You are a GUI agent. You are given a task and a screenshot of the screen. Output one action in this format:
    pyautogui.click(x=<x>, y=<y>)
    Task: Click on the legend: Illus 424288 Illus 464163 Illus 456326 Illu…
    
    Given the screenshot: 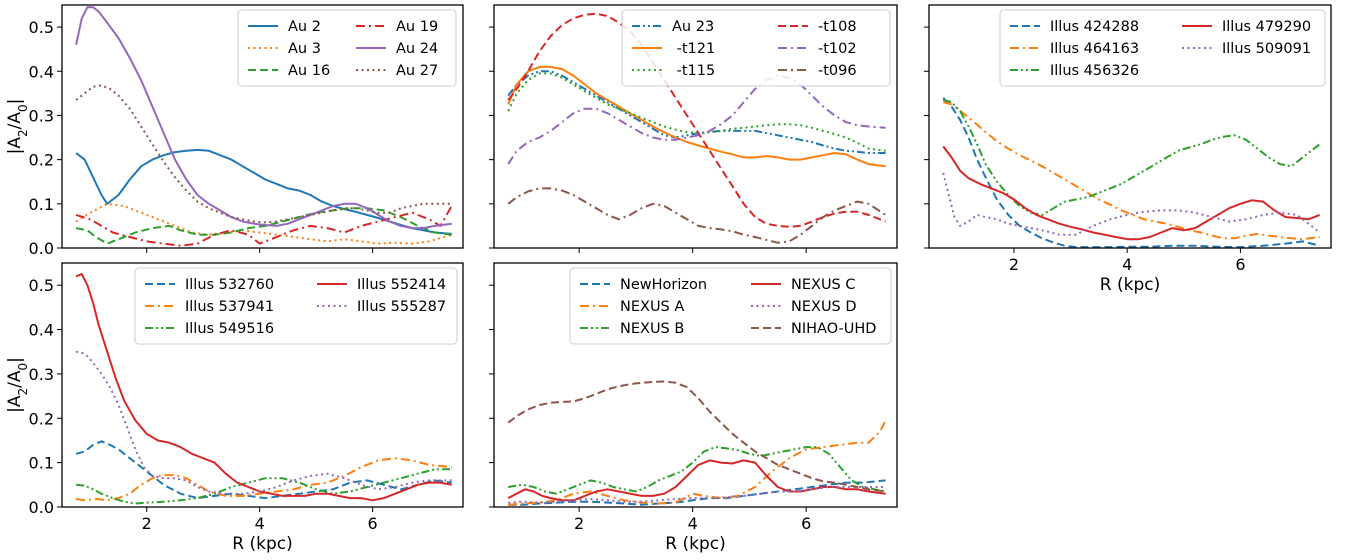 What is the action you would take?
    pyautogui.click(x=1162, y=48)
    